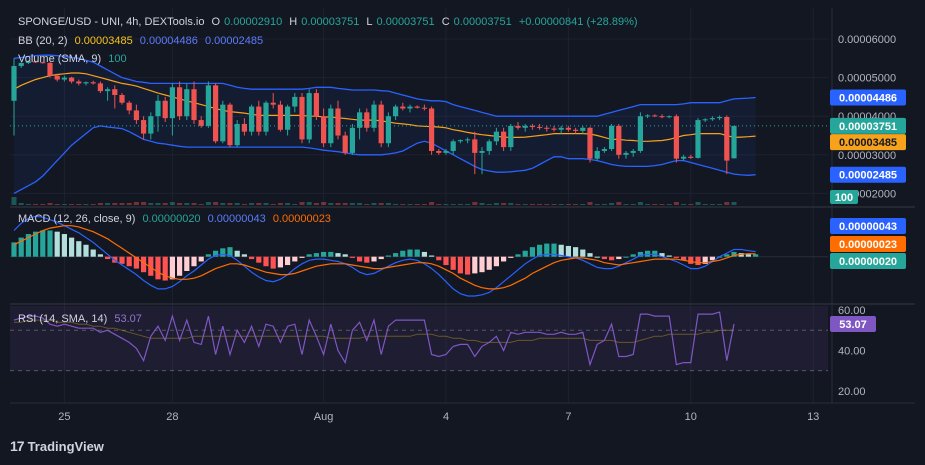 The width and height of the screenshot is (925, 465). Describe the element at coordinates (111, 22) in the screenshot. I see `symbol-title: SPONGE/USD - UNI, 4h, DEXTools.io` at that location.